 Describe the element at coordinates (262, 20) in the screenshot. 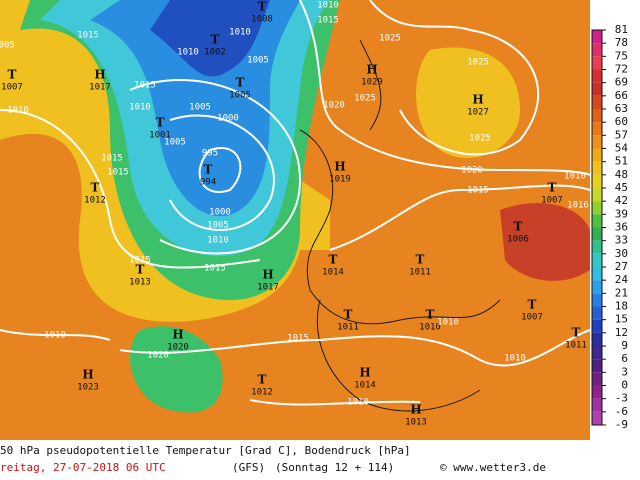

I see `center-pressure: 1008` at that location.